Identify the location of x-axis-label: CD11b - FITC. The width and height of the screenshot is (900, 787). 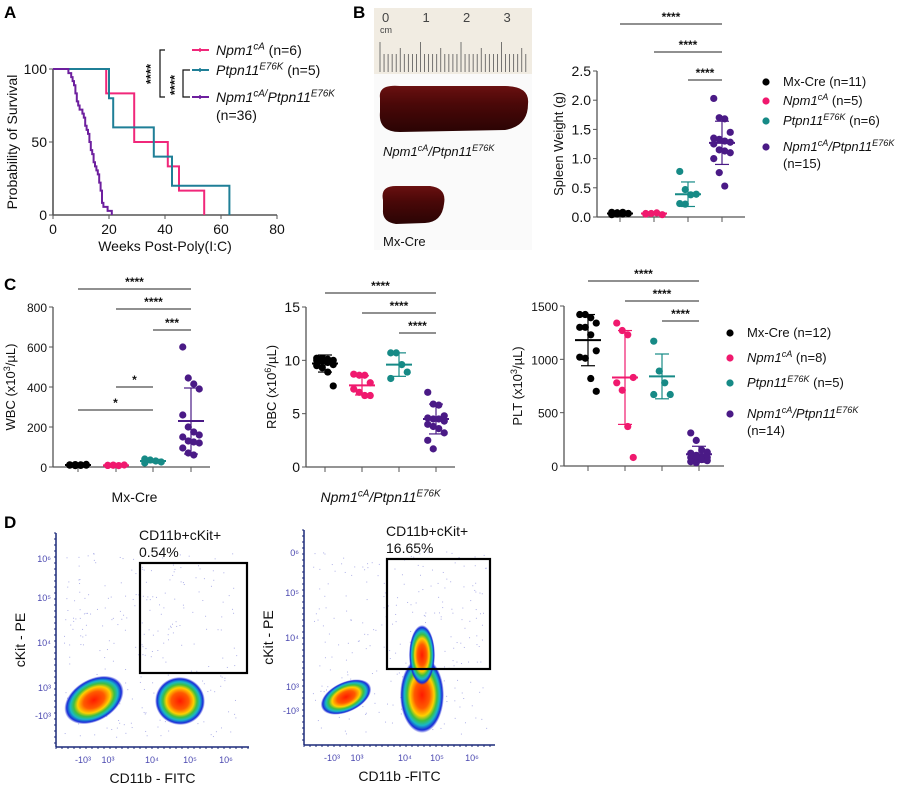
(152, 778).